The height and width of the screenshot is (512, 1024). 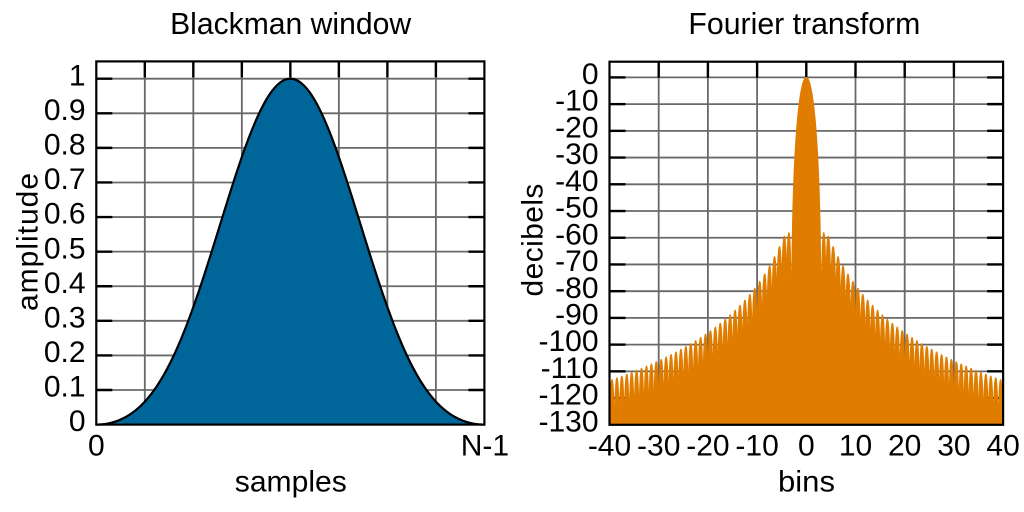 What do you see at coordinates (65, 110) in the screenshot?
I see `svg-text: 0.9` at bounding box center [65, 110].